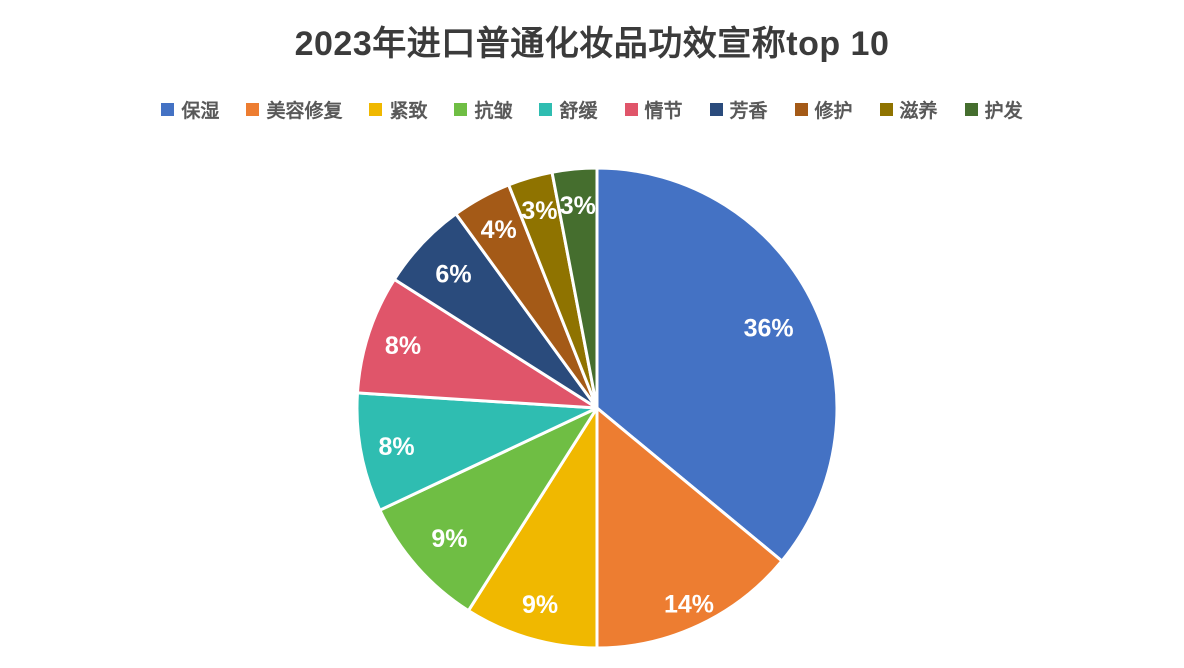 This screenshot has height=668, width=1184. I want to click on legend-item-5: 舒缓, so click(568, 109).